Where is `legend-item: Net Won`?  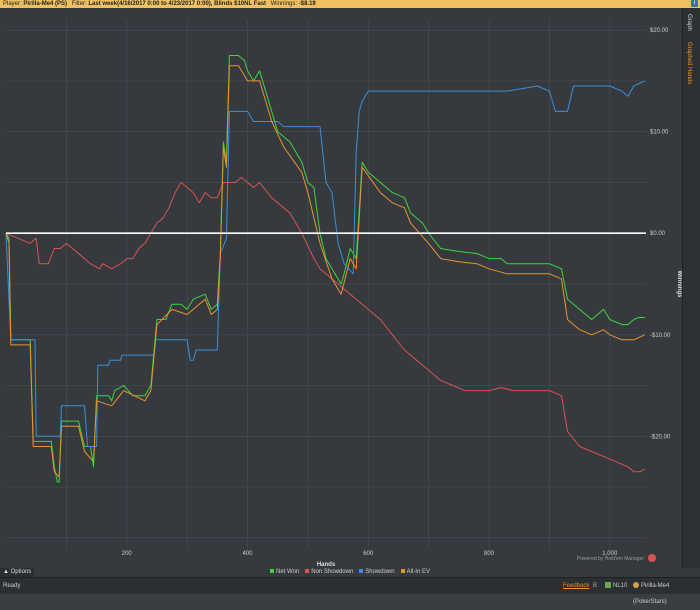
legend-item: Net Won is located at coordinates (284, 572).